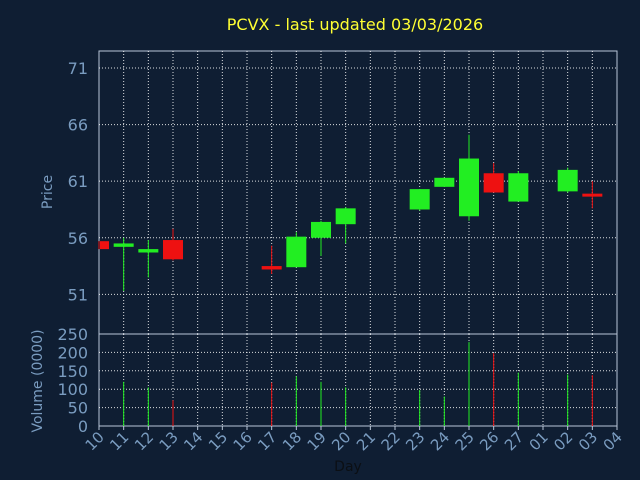 The height and width of the screenshot is (480, 640). Describe the element at coordinates (72, 352) in the screenshot. I see `volume-tick-label: 200` at that location.